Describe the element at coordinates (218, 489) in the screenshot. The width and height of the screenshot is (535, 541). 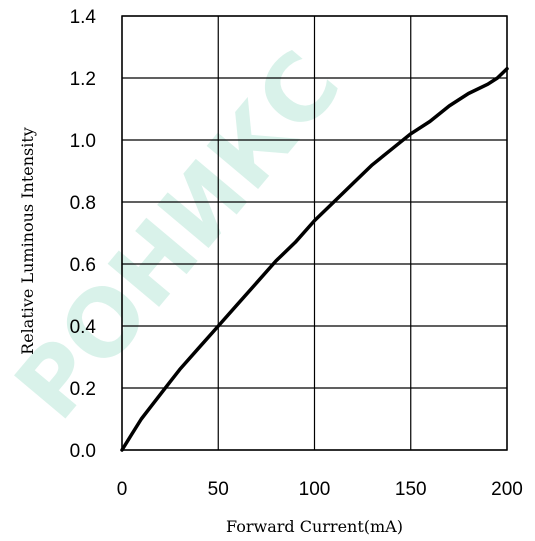
I see `x-tick-label: 50` at that location.